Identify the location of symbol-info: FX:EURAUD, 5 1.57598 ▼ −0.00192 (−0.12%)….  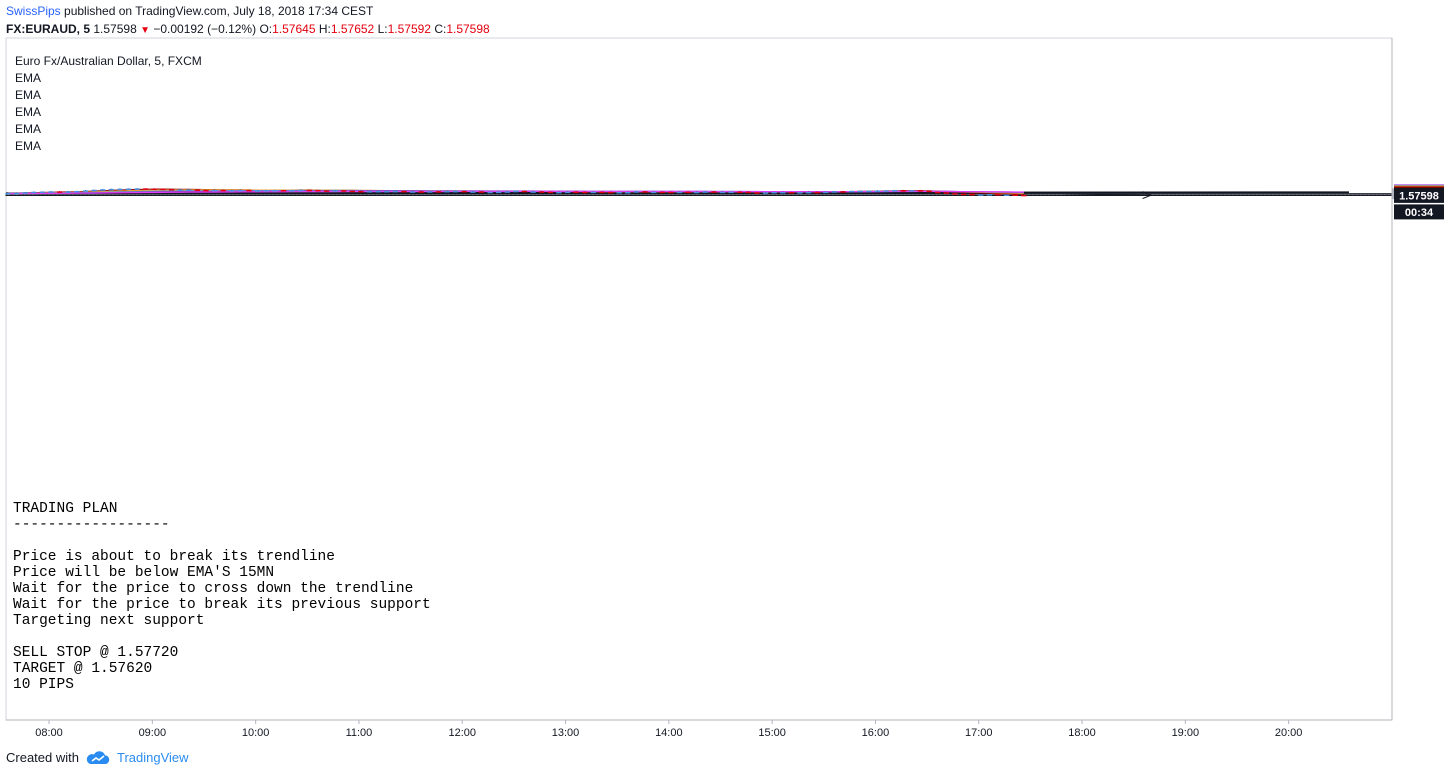
(248, 29).